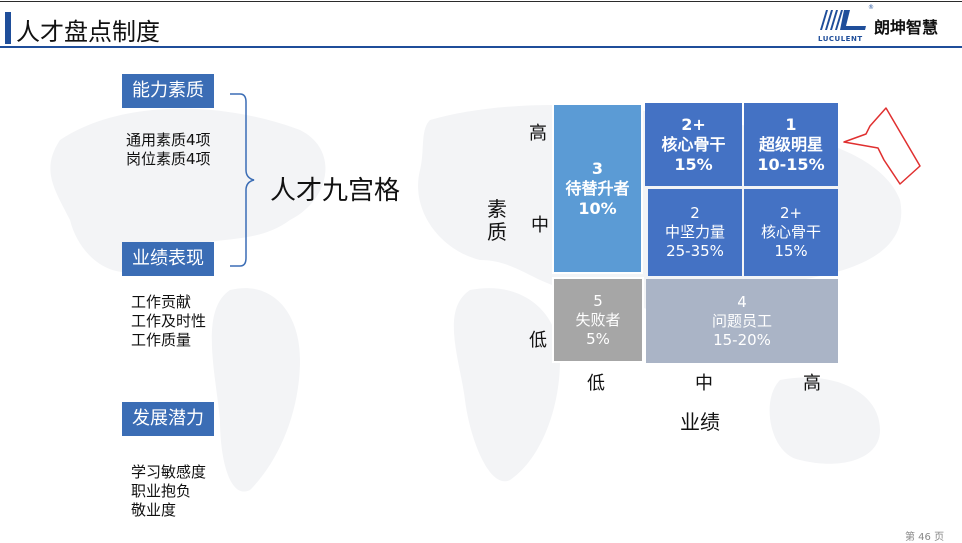 The width and height of the screenshot is (962, 543). I want to click on company-logo: ® LUCULENT 朗坤智慧, so click(888, 23).